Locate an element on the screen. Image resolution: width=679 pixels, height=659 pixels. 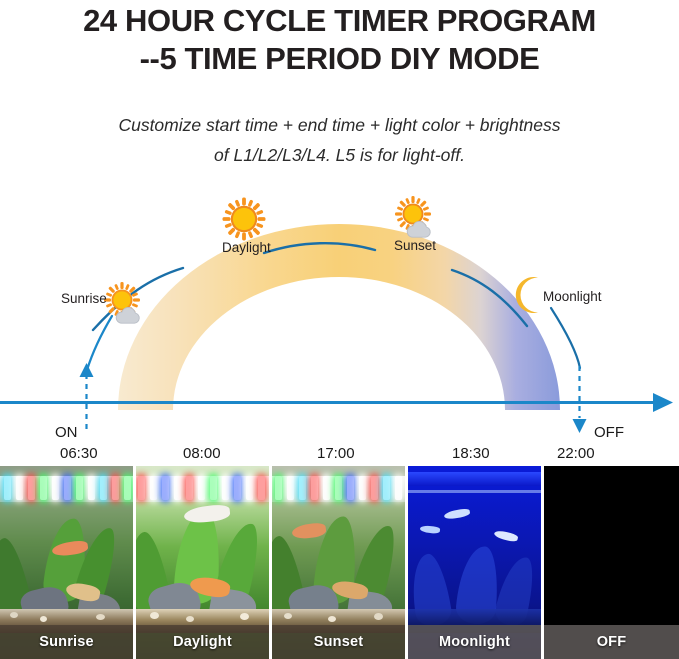
sunrise-icon is located at coordinates (122, 303).